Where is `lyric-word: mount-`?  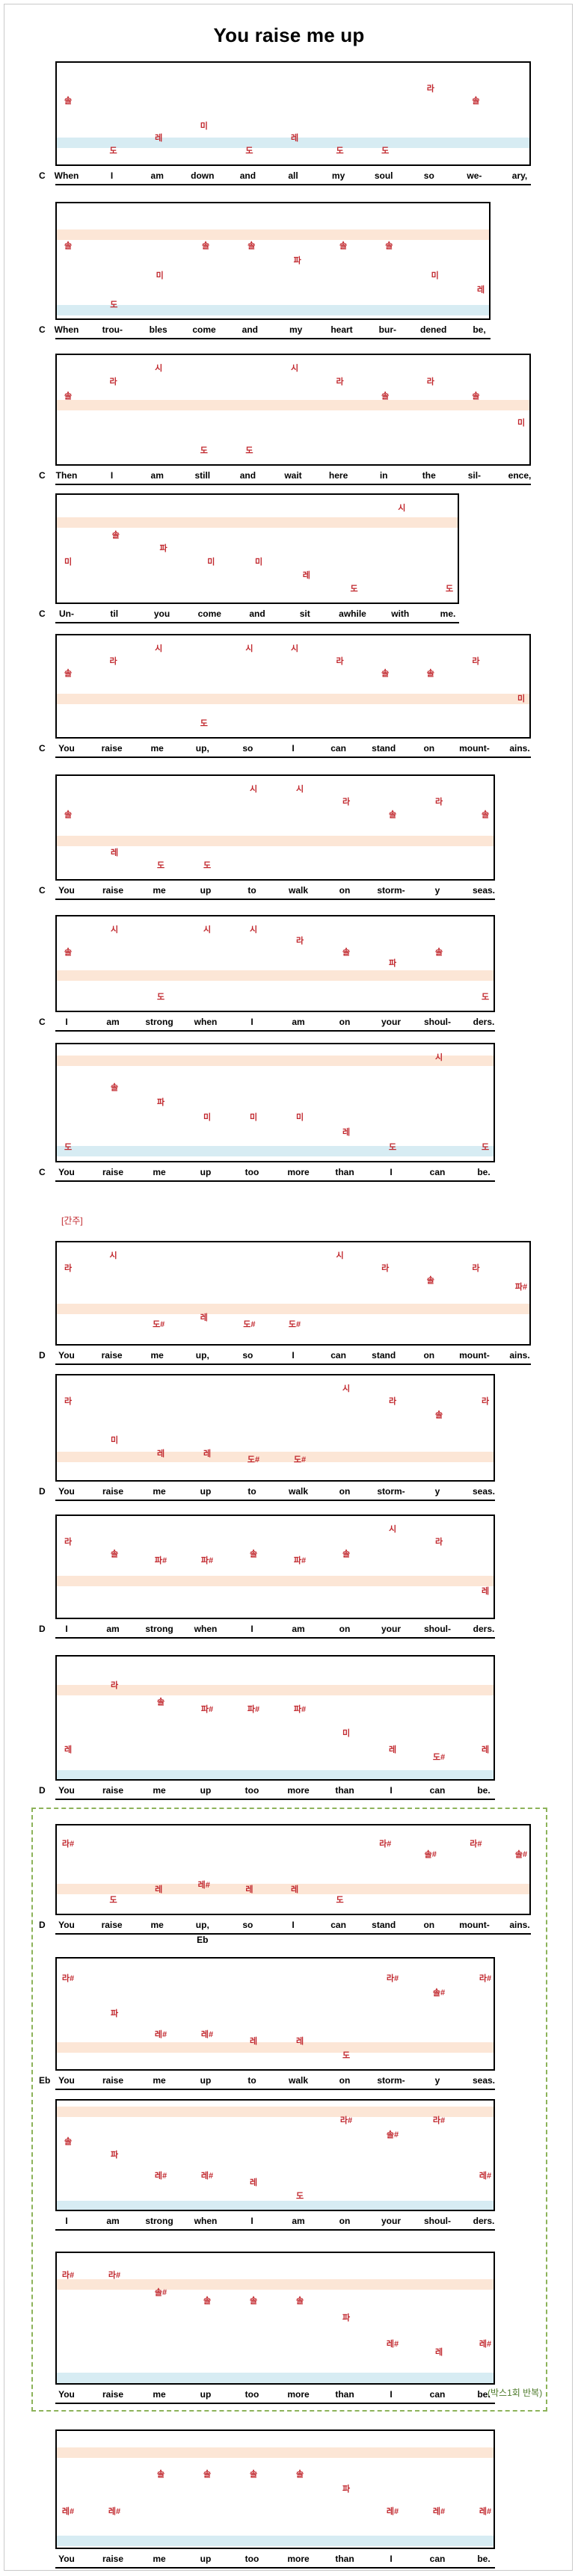 lyric-word: mount- is located at coordinates (474, 1355).